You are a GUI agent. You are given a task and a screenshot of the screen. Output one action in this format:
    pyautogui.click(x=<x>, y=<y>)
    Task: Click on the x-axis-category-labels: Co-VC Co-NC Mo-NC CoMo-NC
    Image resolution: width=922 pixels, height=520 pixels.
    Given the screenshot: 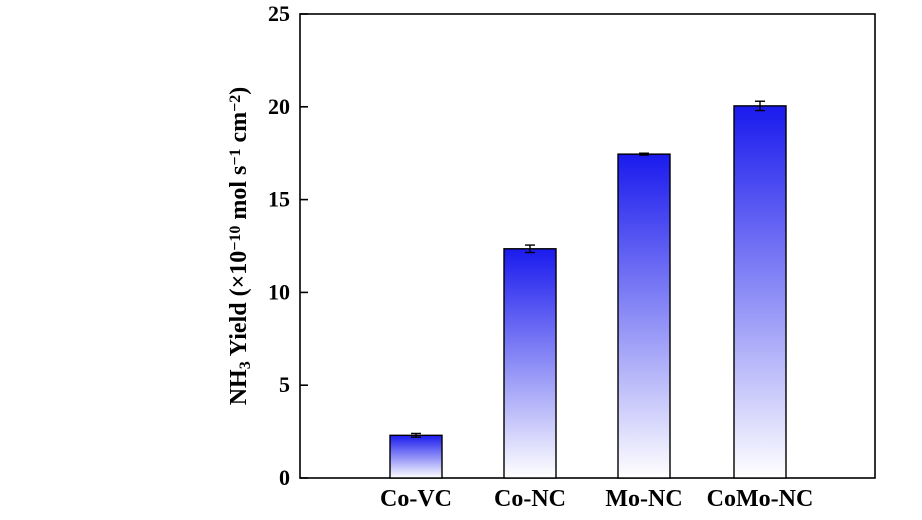 What is the action you would take?
    pyautogui.click(x=596, y=499)
    